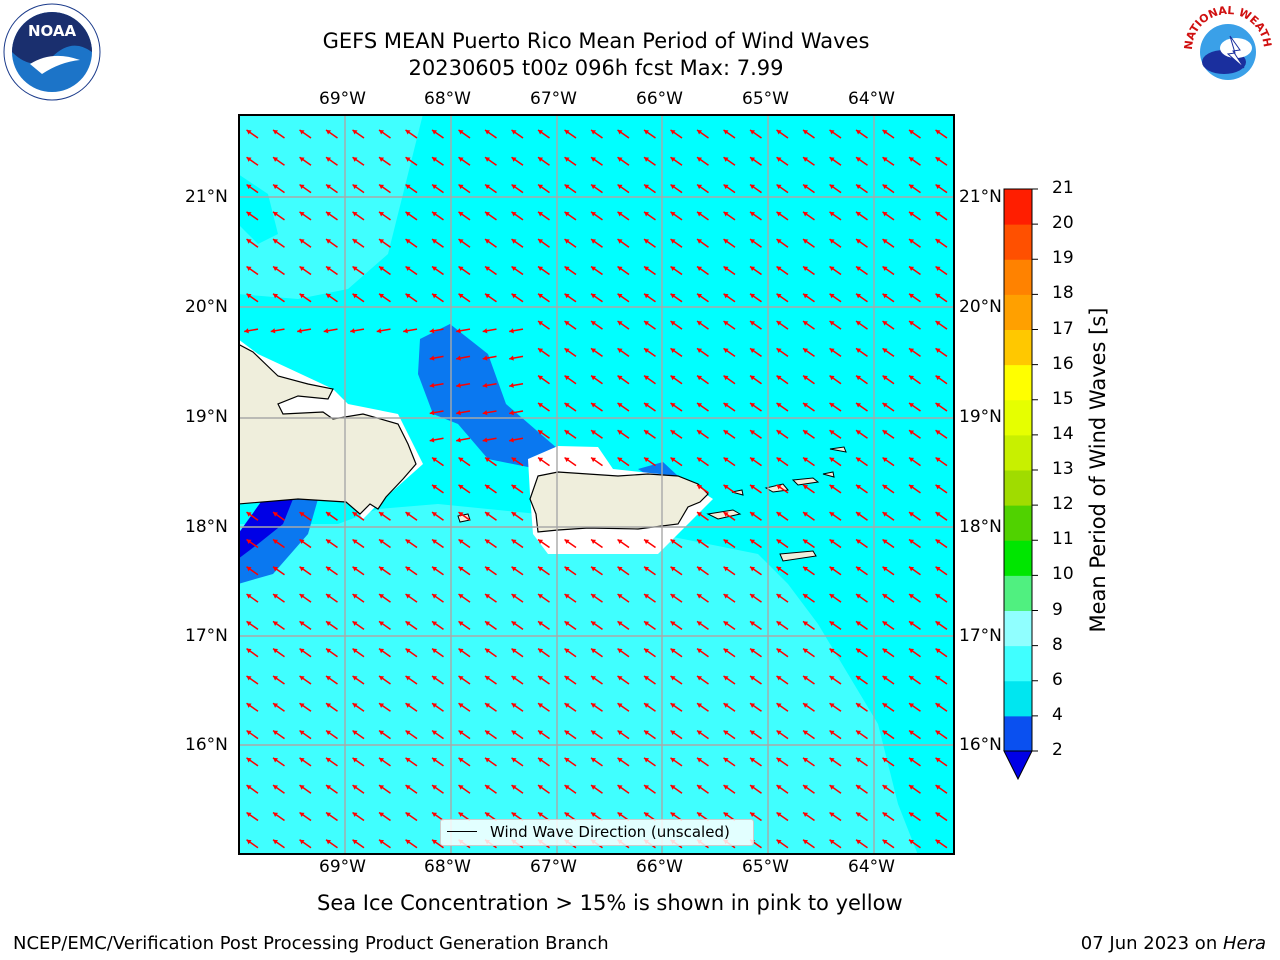 This screenshot has width=1280, height=960. Describe the element at coordinates (798, 556) in the screenshot. I see `land-st-croix` at that location.